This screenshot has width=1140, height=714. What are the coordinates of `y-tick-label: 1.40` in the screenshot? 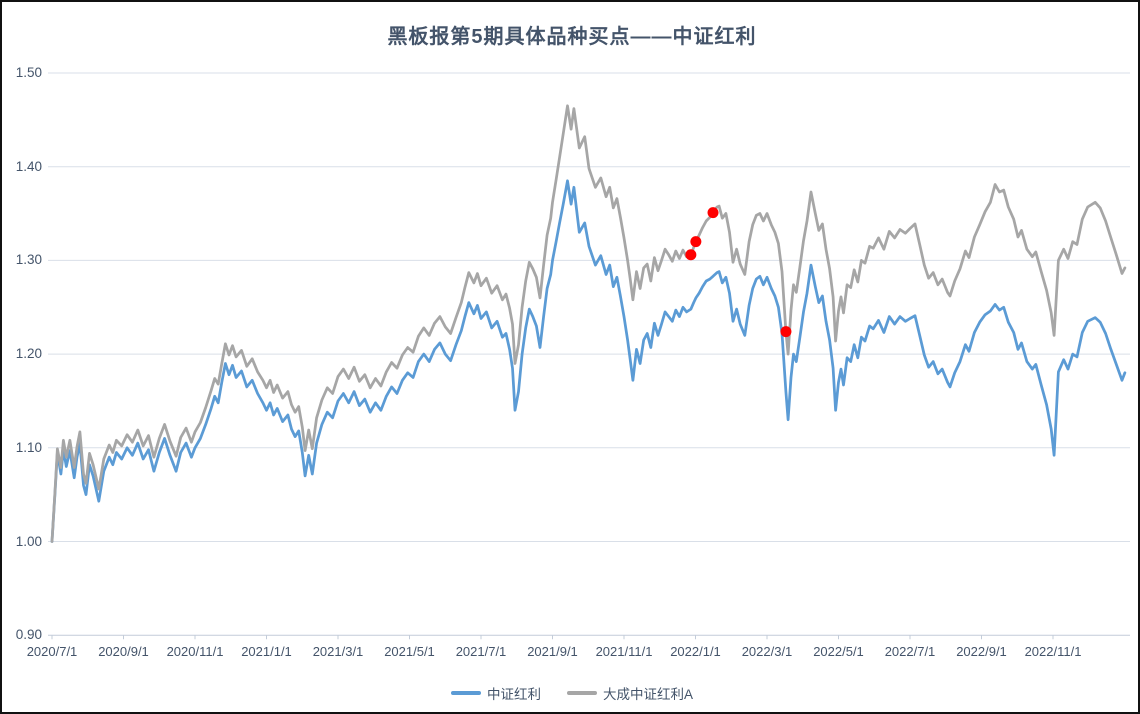 It's located at (28, 166).